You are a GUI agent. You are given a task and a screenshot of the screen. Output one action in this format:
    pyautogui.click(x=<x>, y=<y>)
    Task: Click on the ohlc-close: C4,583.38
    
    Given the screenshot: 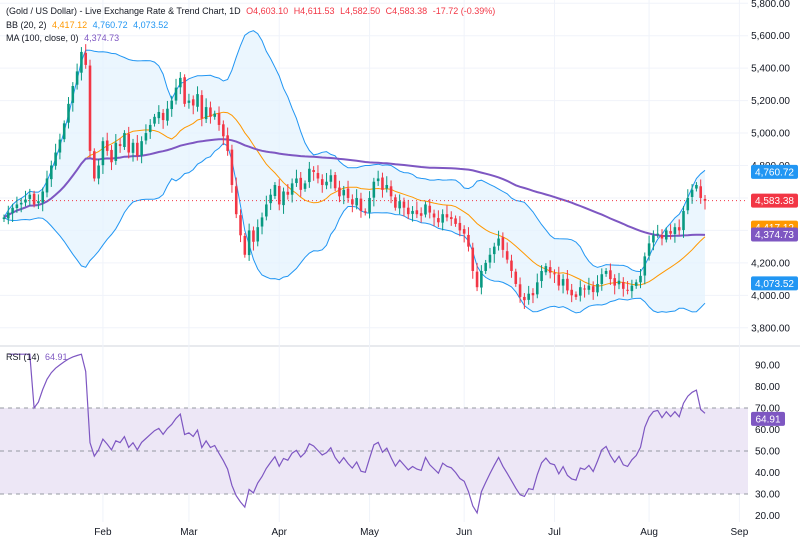 What is the action you would take?
    pyautogui.click(x=406, y=11)
    